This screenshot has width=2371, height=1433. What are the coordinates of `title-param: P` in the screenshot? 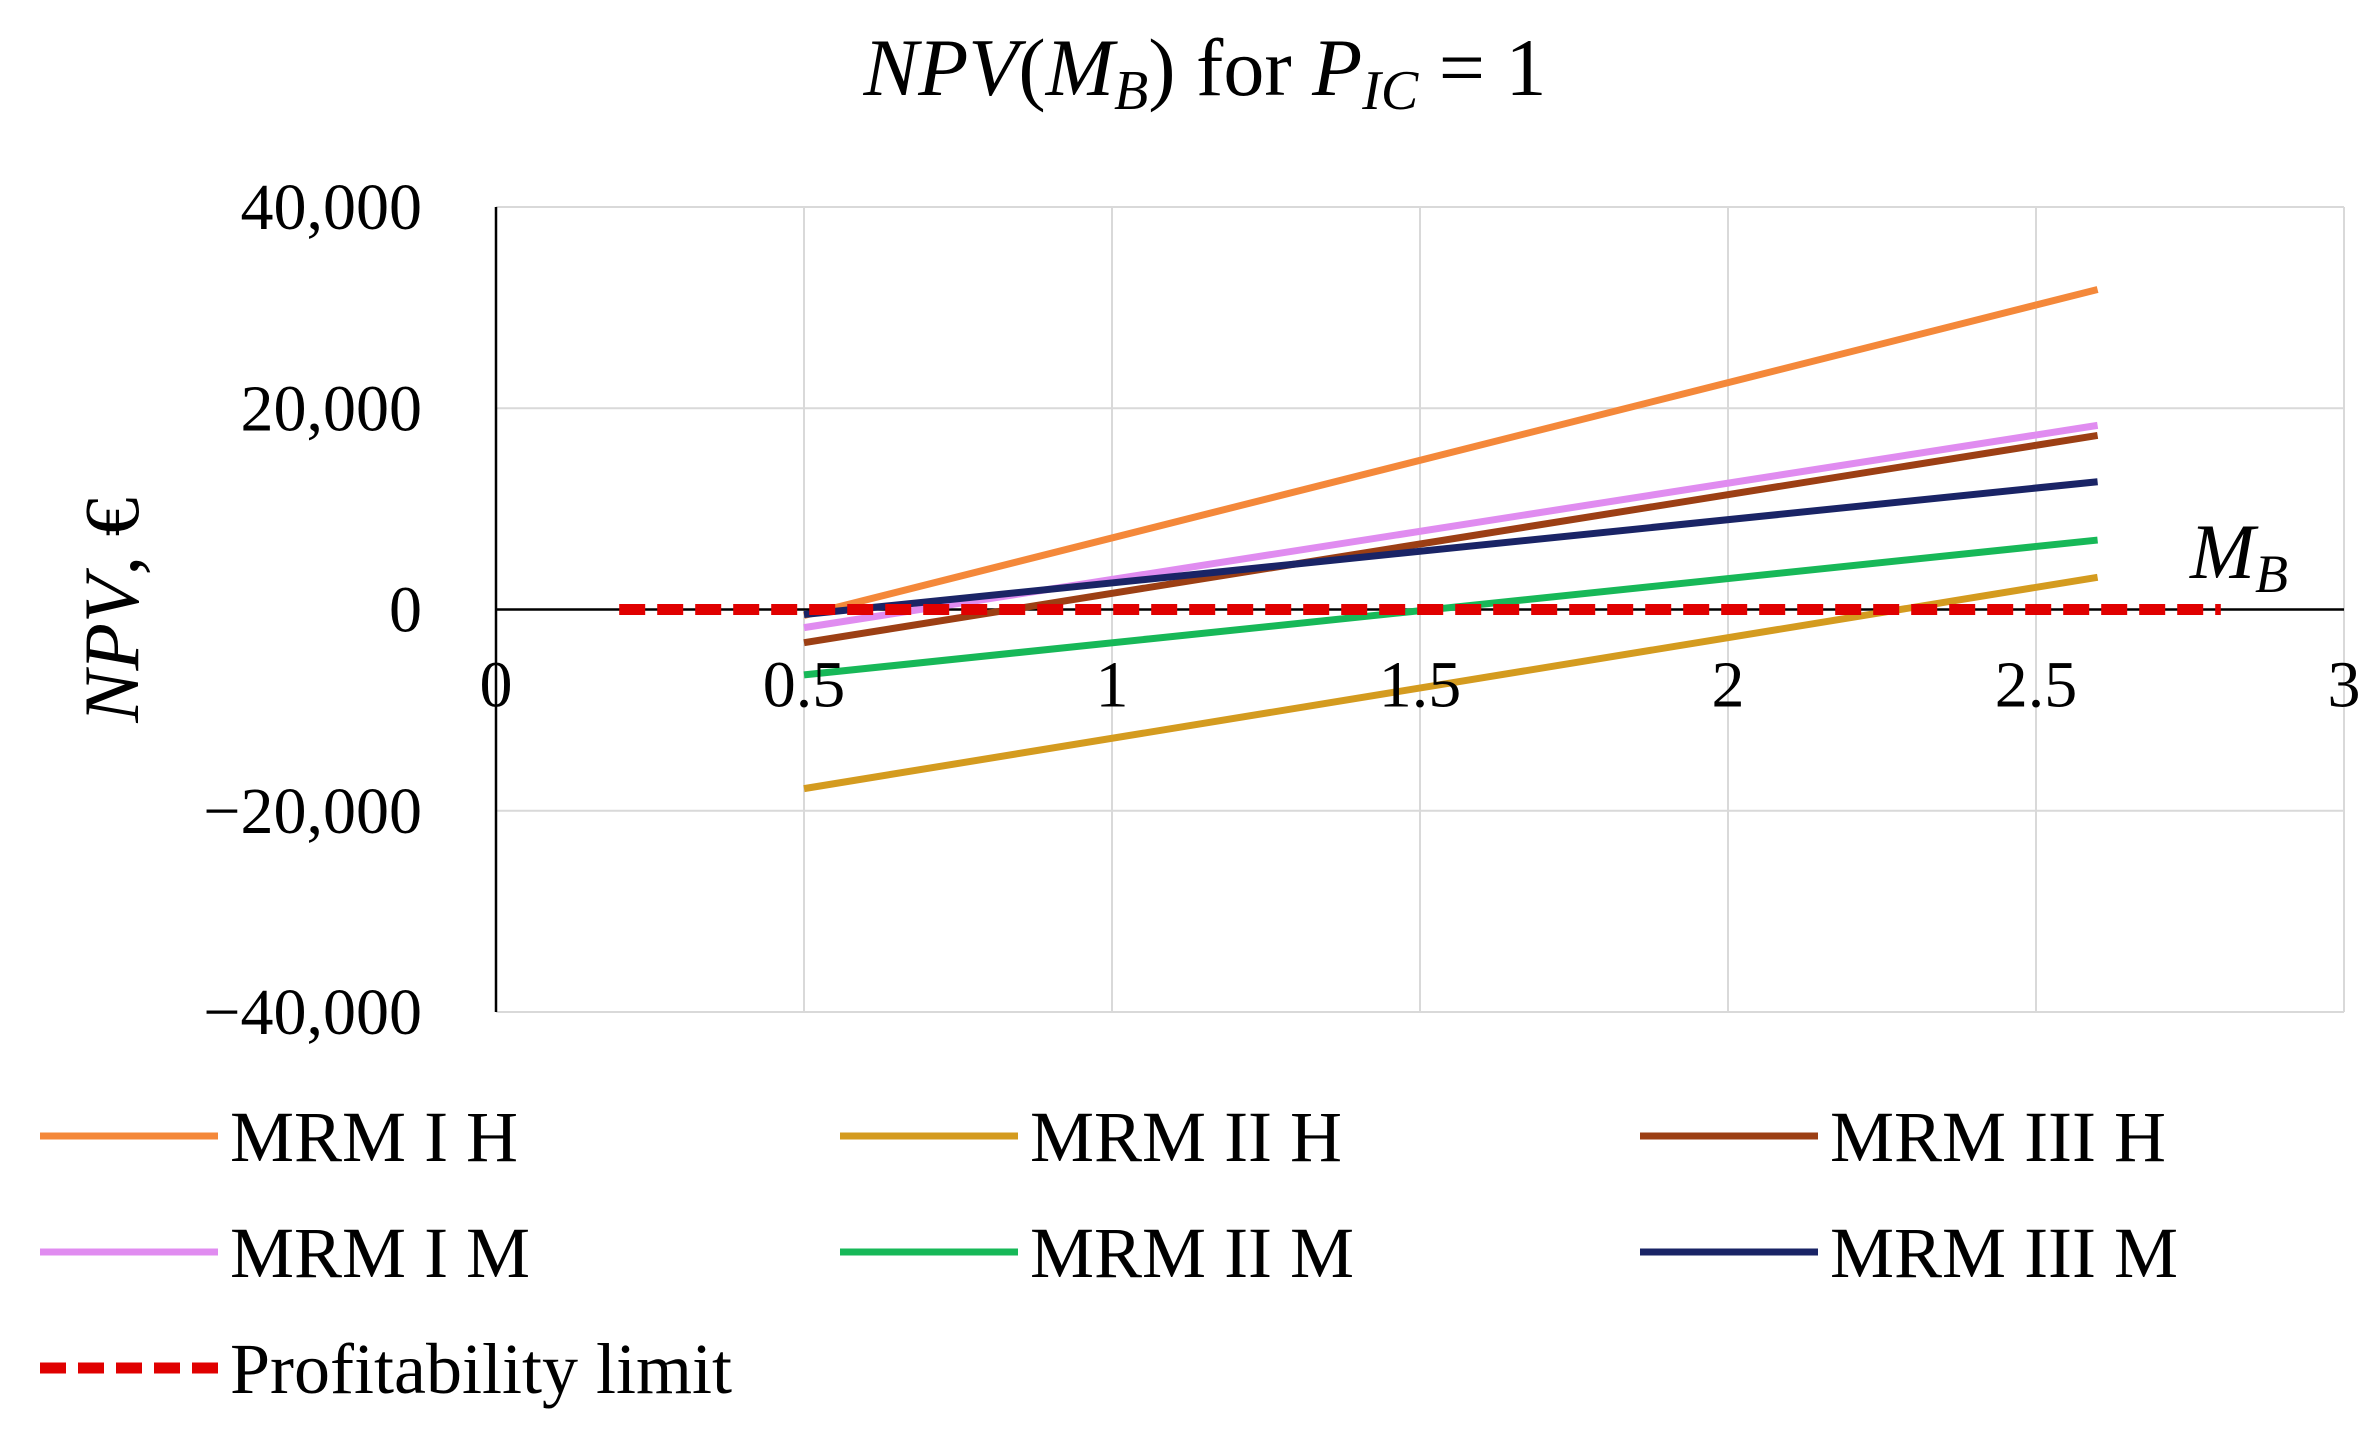 It's located at (1336, 67).